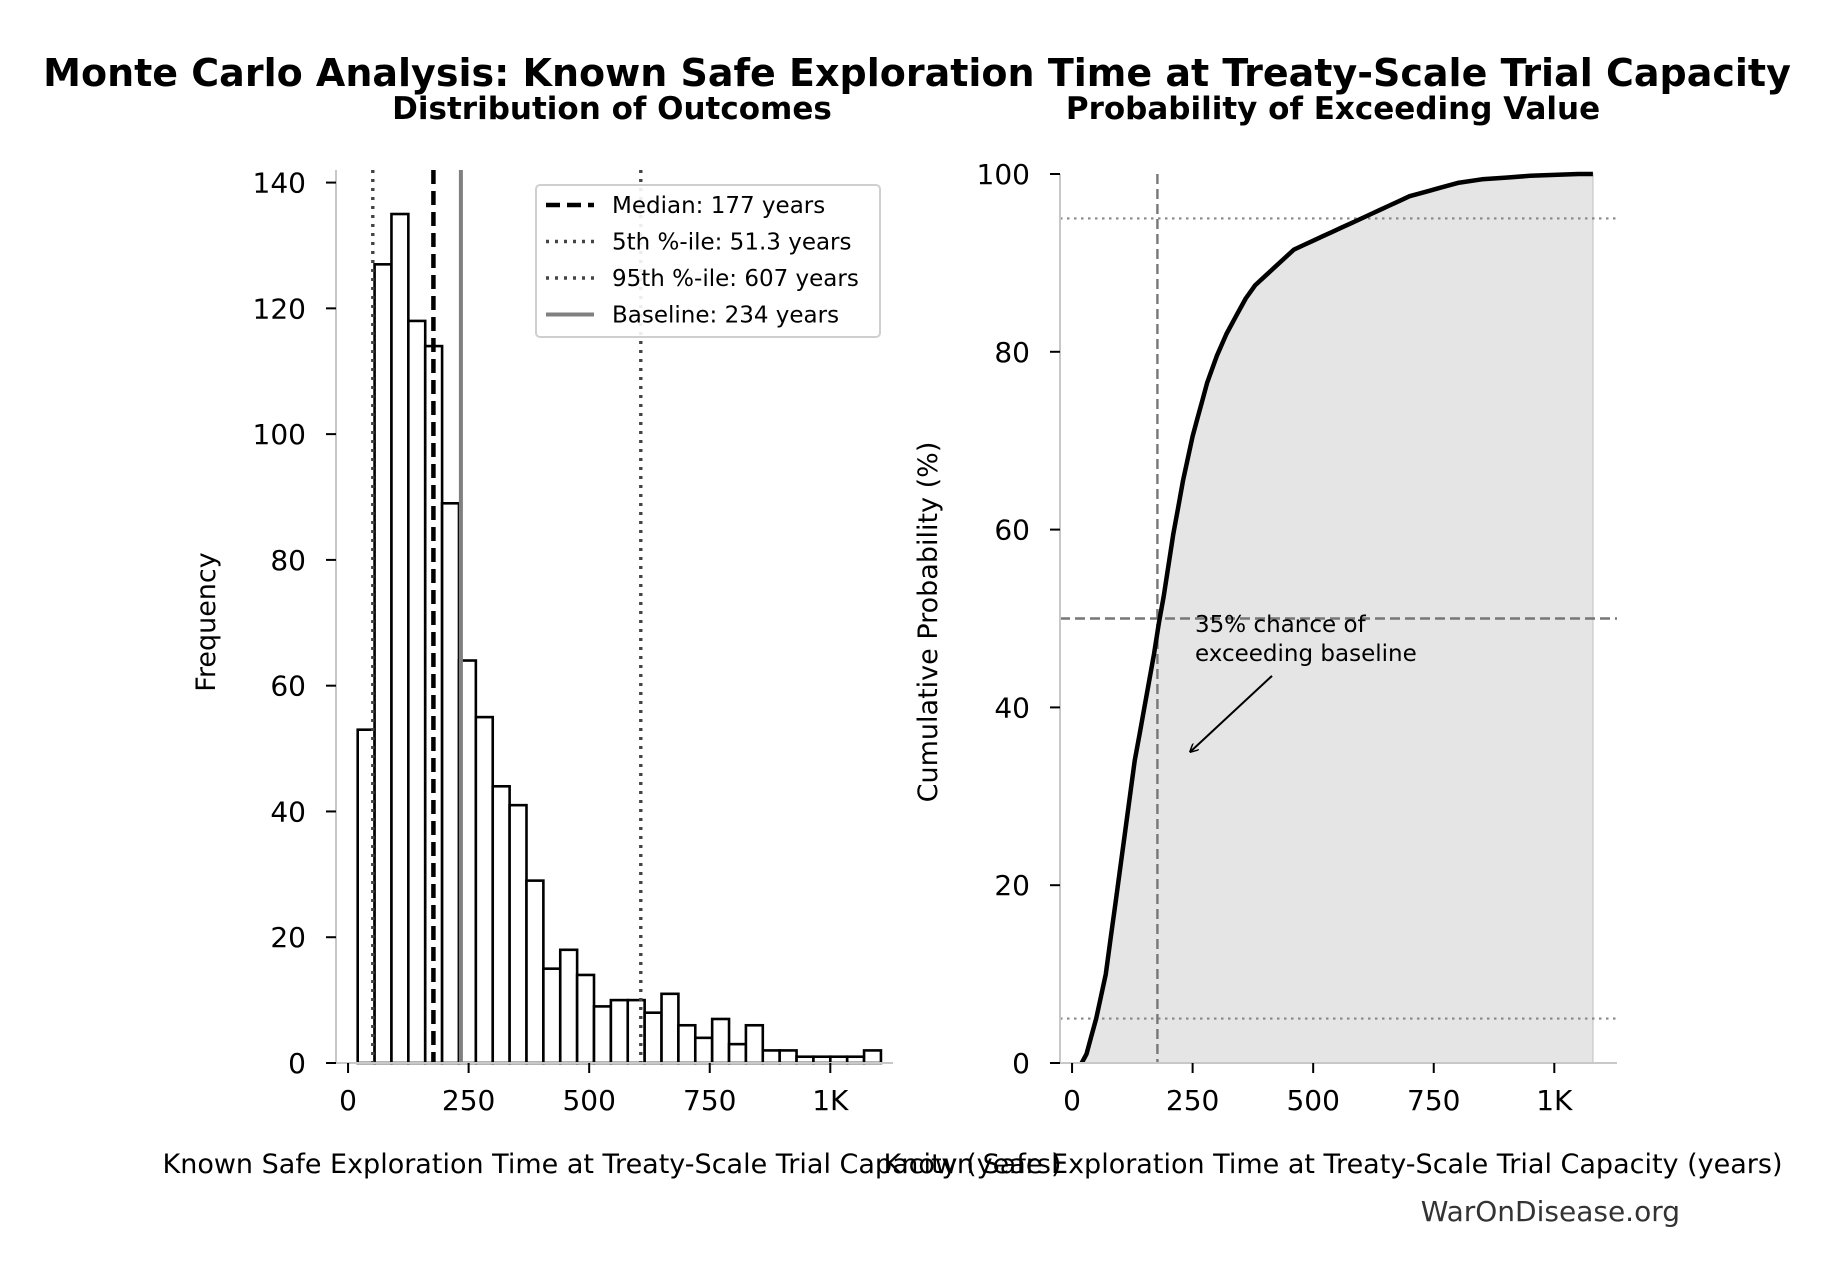  Describe the element at coordinates (288, 560) in the screenshot. I see `histogram-y-tick-label: 80` at that location.